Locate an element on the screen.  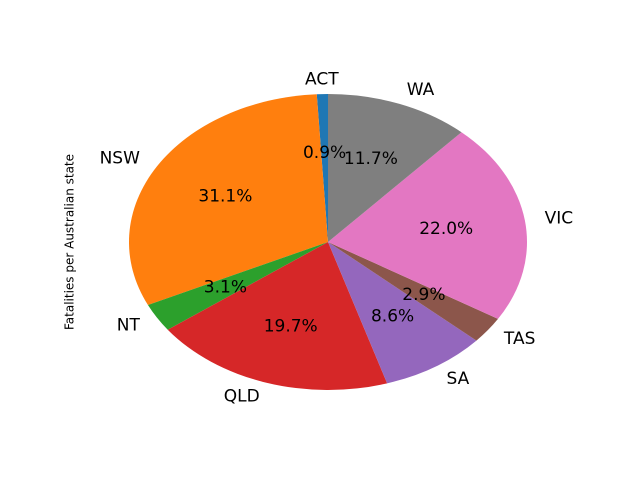
category-label-wa: WA is located at coordinates (421, 90).